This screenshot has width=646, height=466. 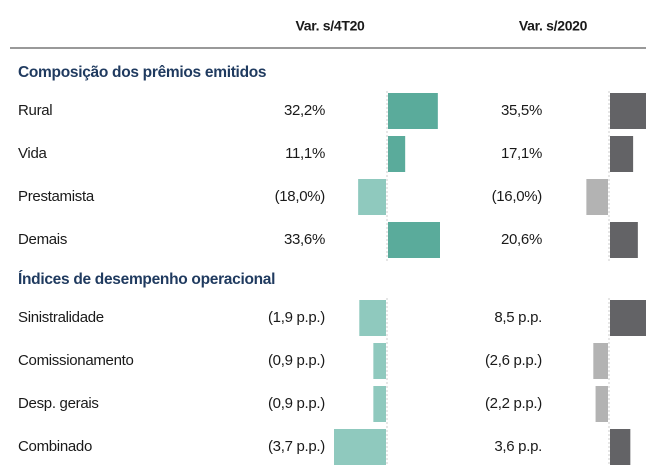 What do you see at coordinates (35, 110) in the screenshot?
I see `row-label: Rural` at bounding box center [35, 110].